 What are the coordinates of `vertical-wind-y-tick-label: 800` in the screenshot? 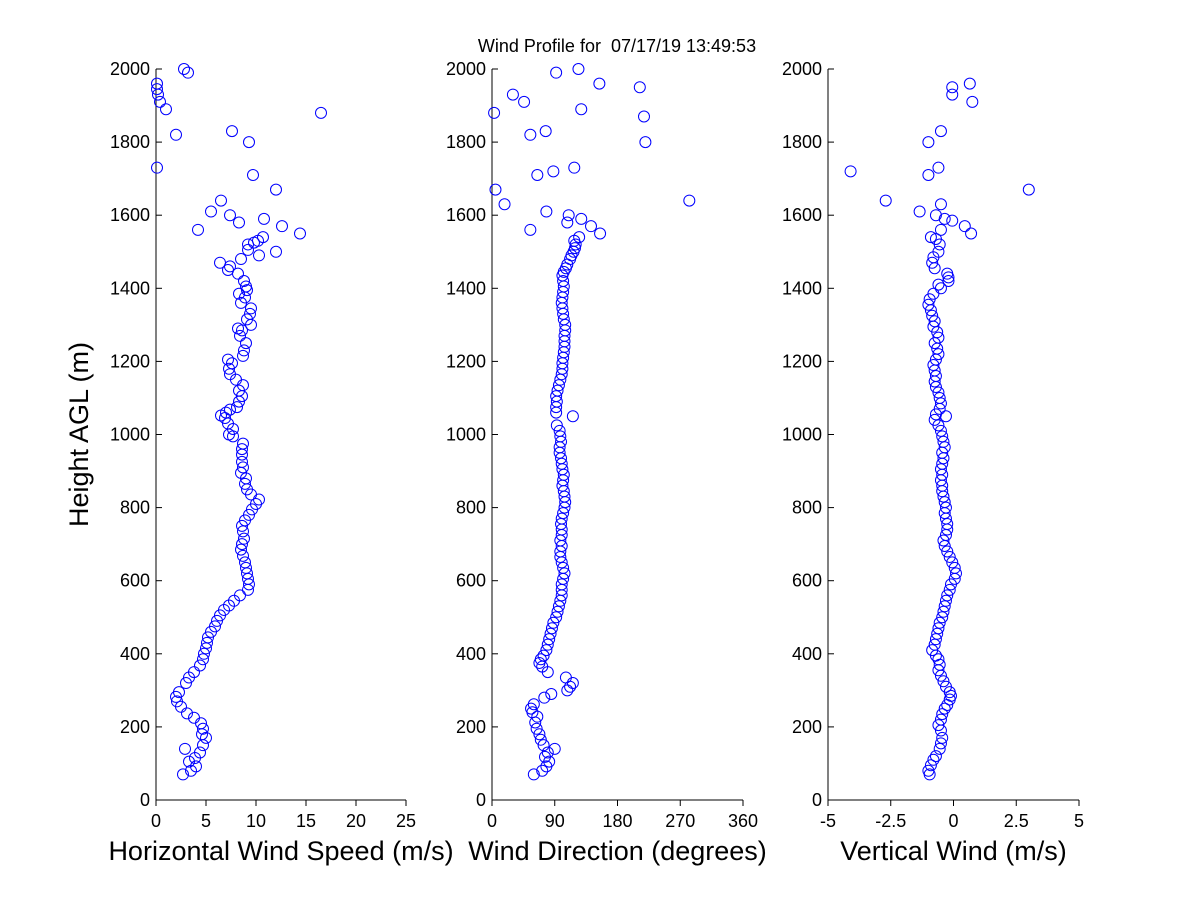 It's located at (807, 508).